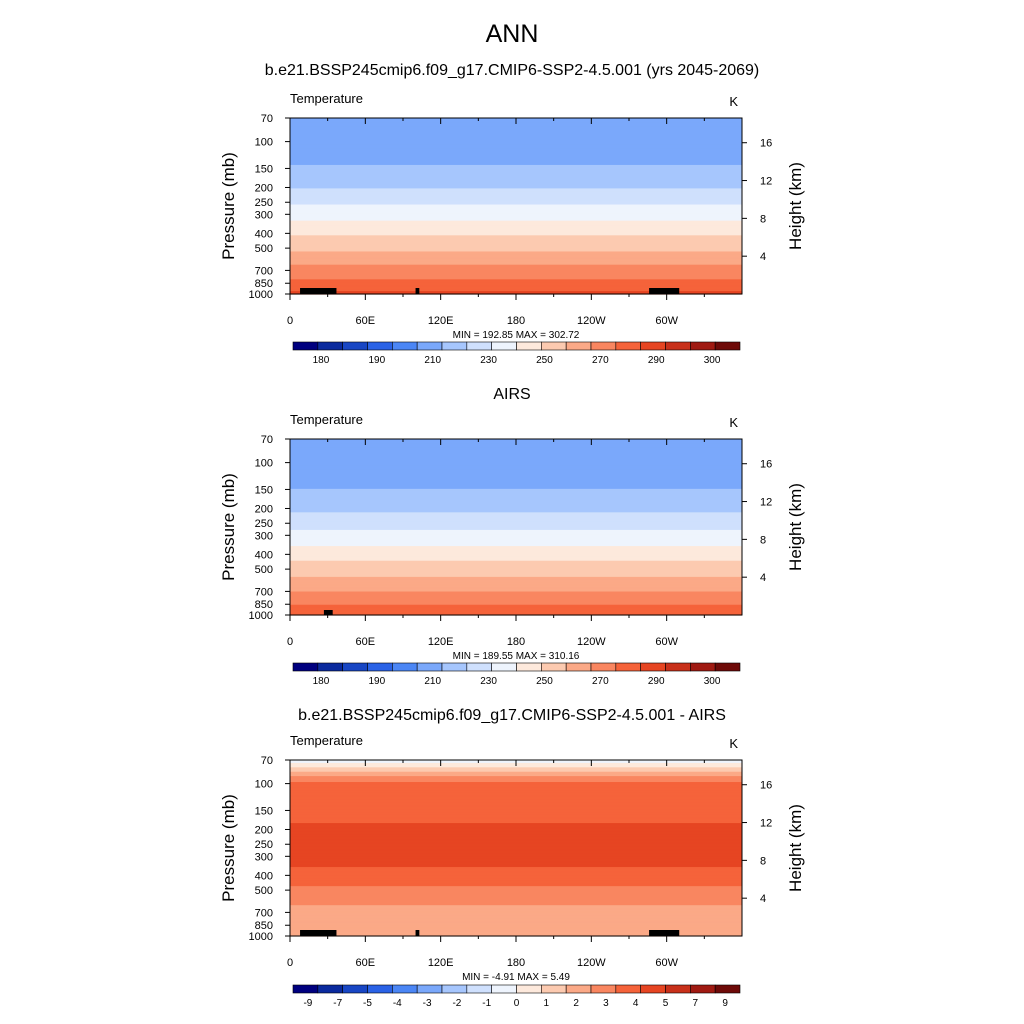 The image size is (1024, 1024). I want to click on y2-tick-label: 4, so click(763, 257).